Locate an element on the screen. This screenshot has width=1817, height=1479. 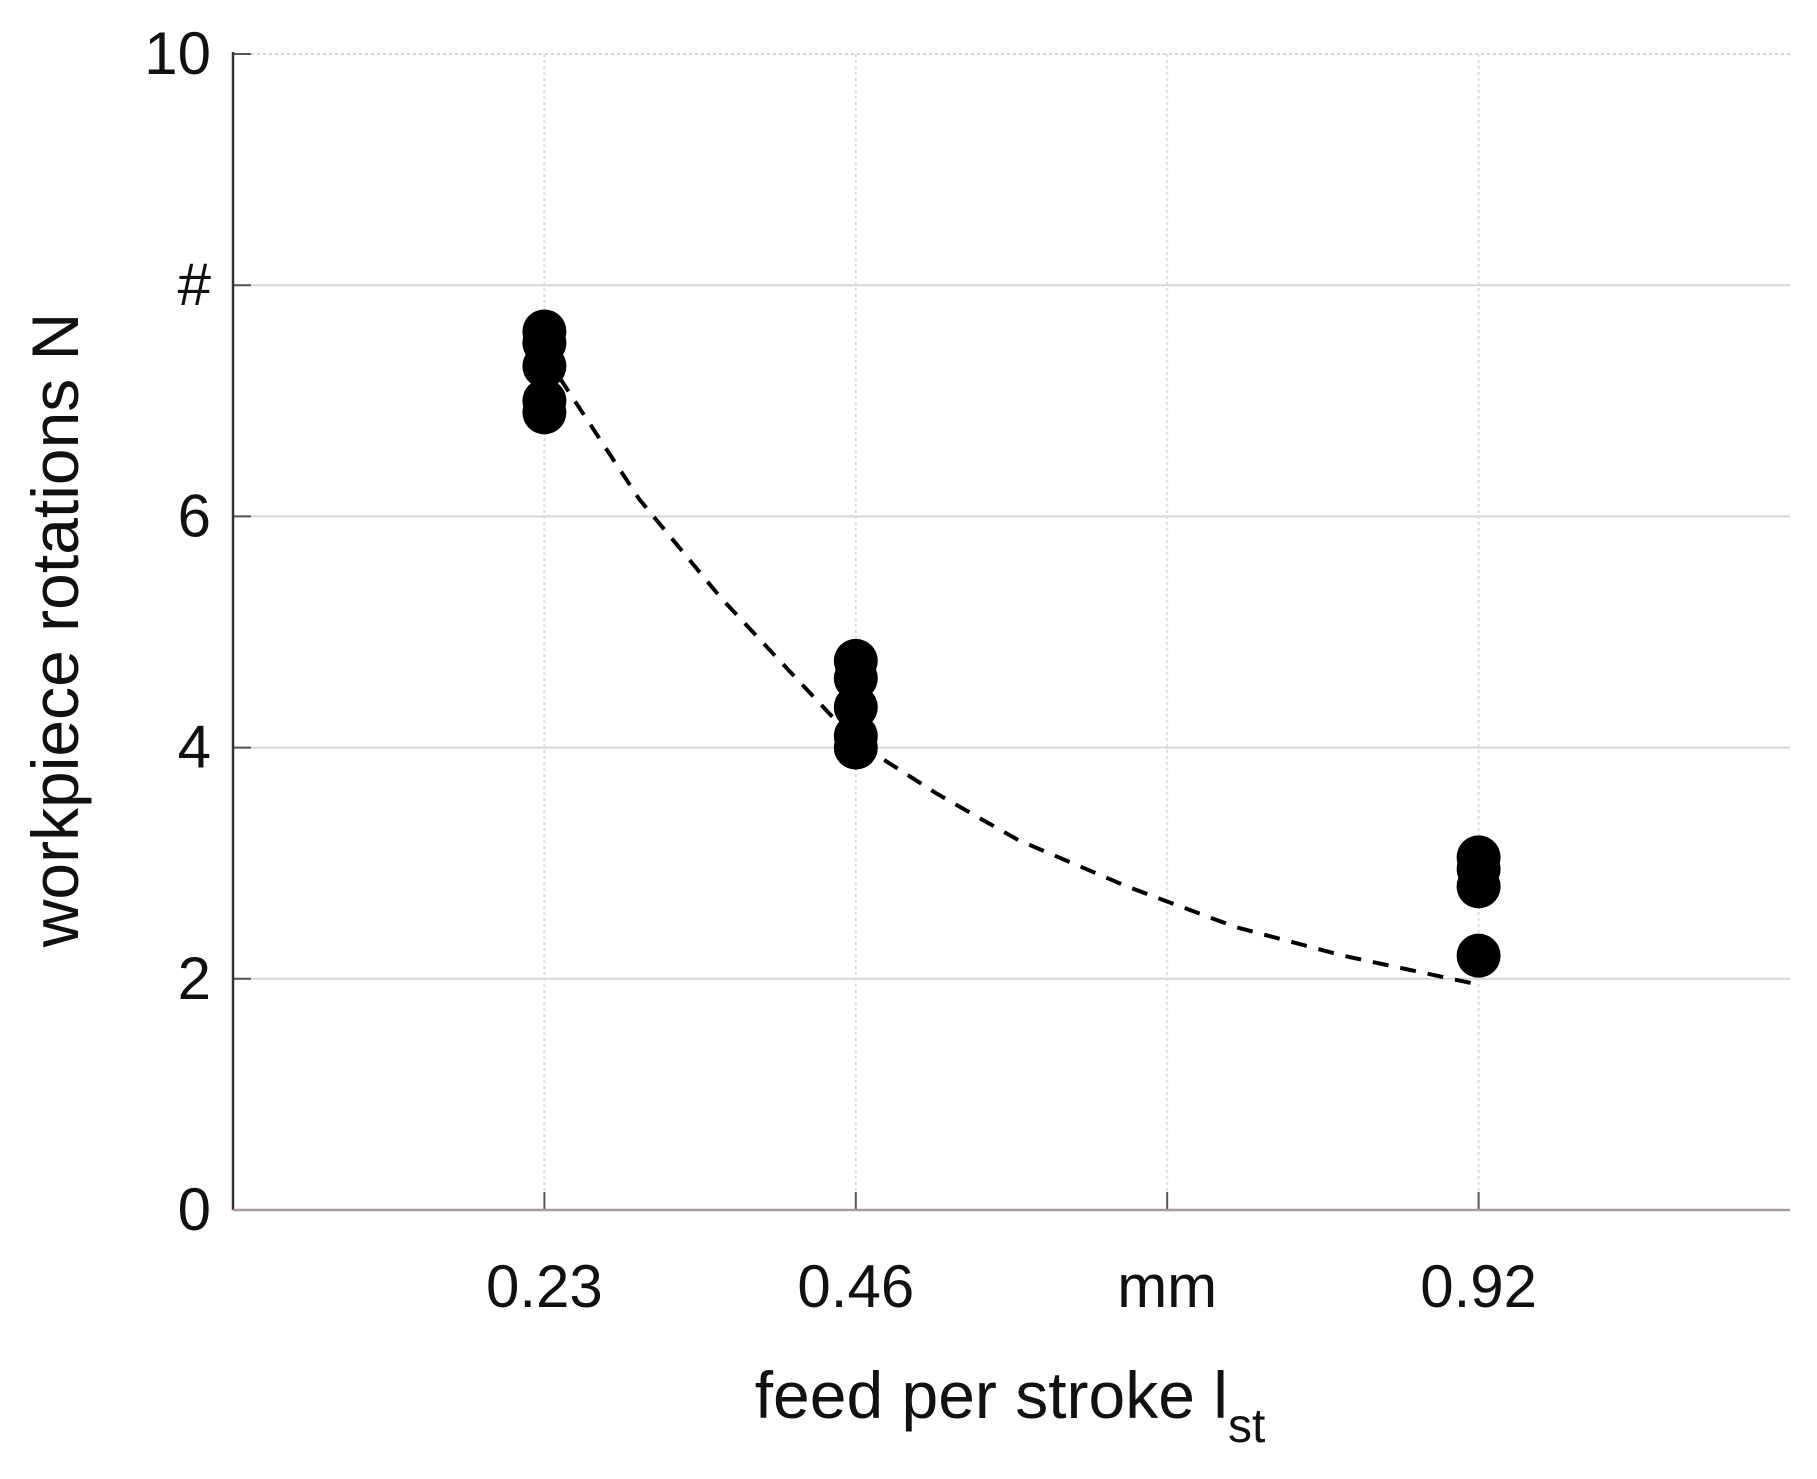
x-tick-label: 0.23 is located at coordinates (544, 1286).